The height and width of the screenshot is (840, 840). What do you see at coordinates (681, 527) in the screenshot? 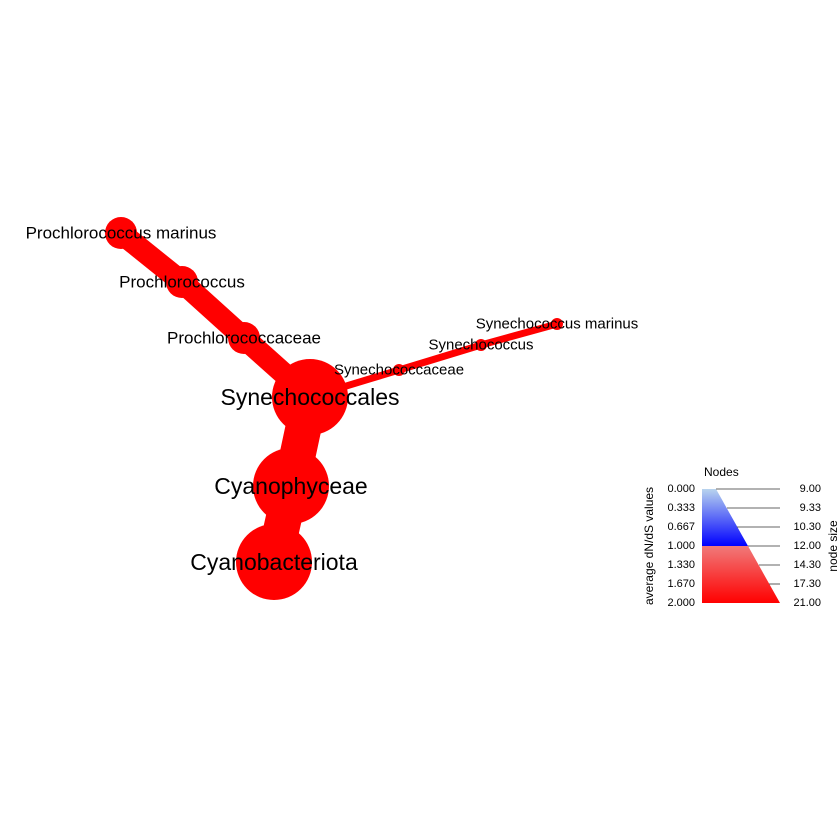
I see `legend-dnds-tick: 0.667` at bounding box center [681, 527].